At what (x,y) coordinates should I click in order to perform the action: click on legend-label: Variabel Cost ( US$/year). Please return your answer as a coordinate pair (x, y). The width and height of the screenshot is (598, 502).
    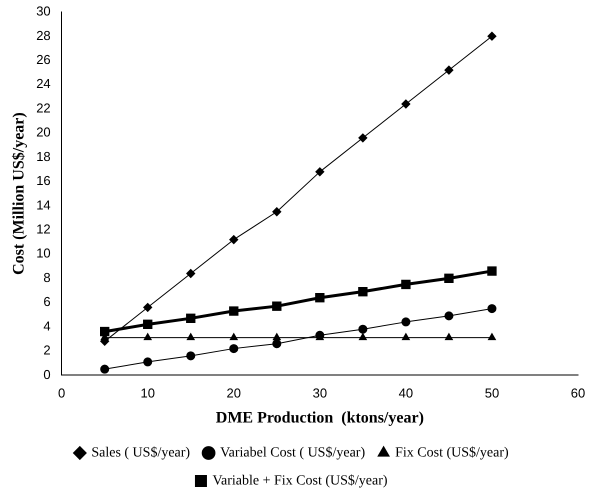
    Looking at the image, I should click on (293, 453).